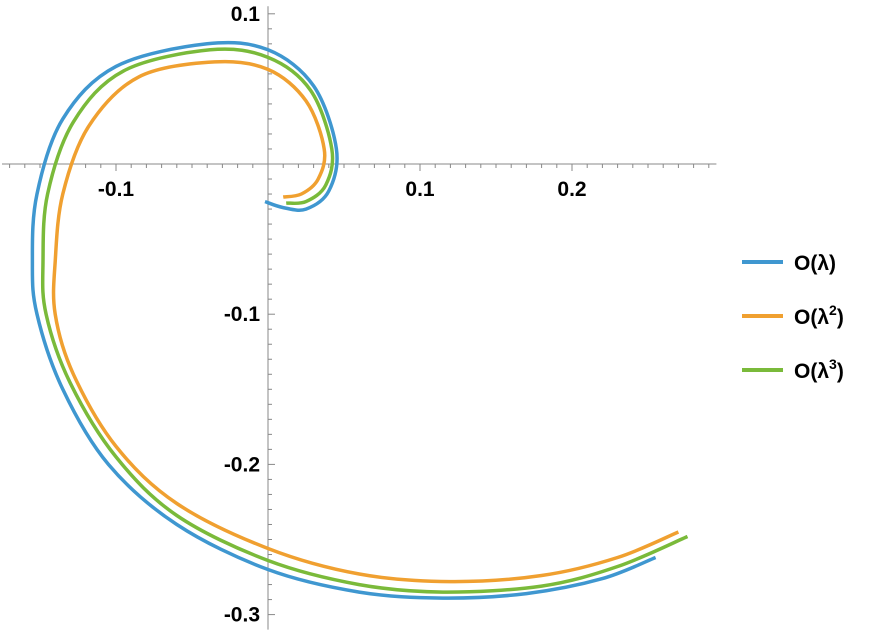 The image size is (872, 637). Describe the element at coordinates (819, 315) in the screenshot. I see `legend-label-2: O(λ2)` at that location.